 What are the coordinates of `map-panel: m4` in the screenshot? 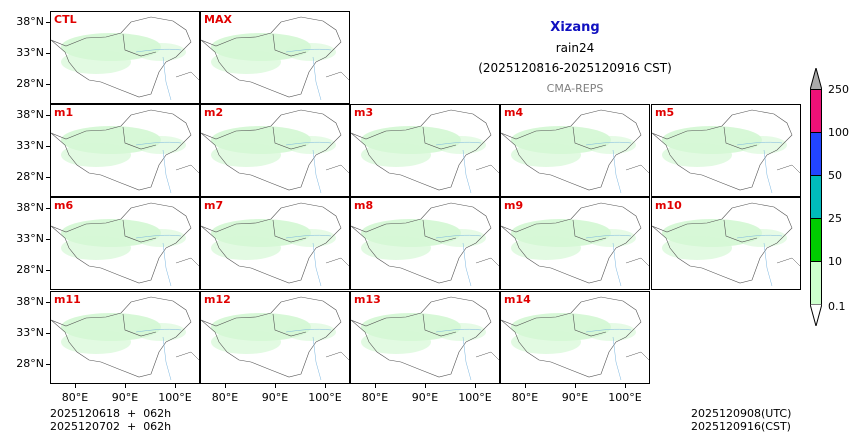 It's located at (575, 150).